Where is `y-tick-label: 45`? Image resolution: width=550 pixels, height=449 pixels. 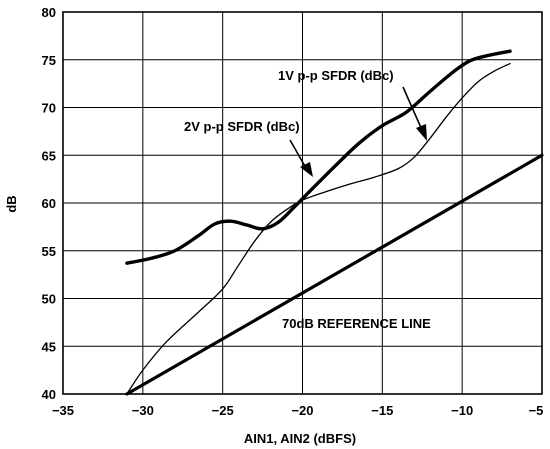 y-tick-label: 45 is located at coordinates (49, 346).